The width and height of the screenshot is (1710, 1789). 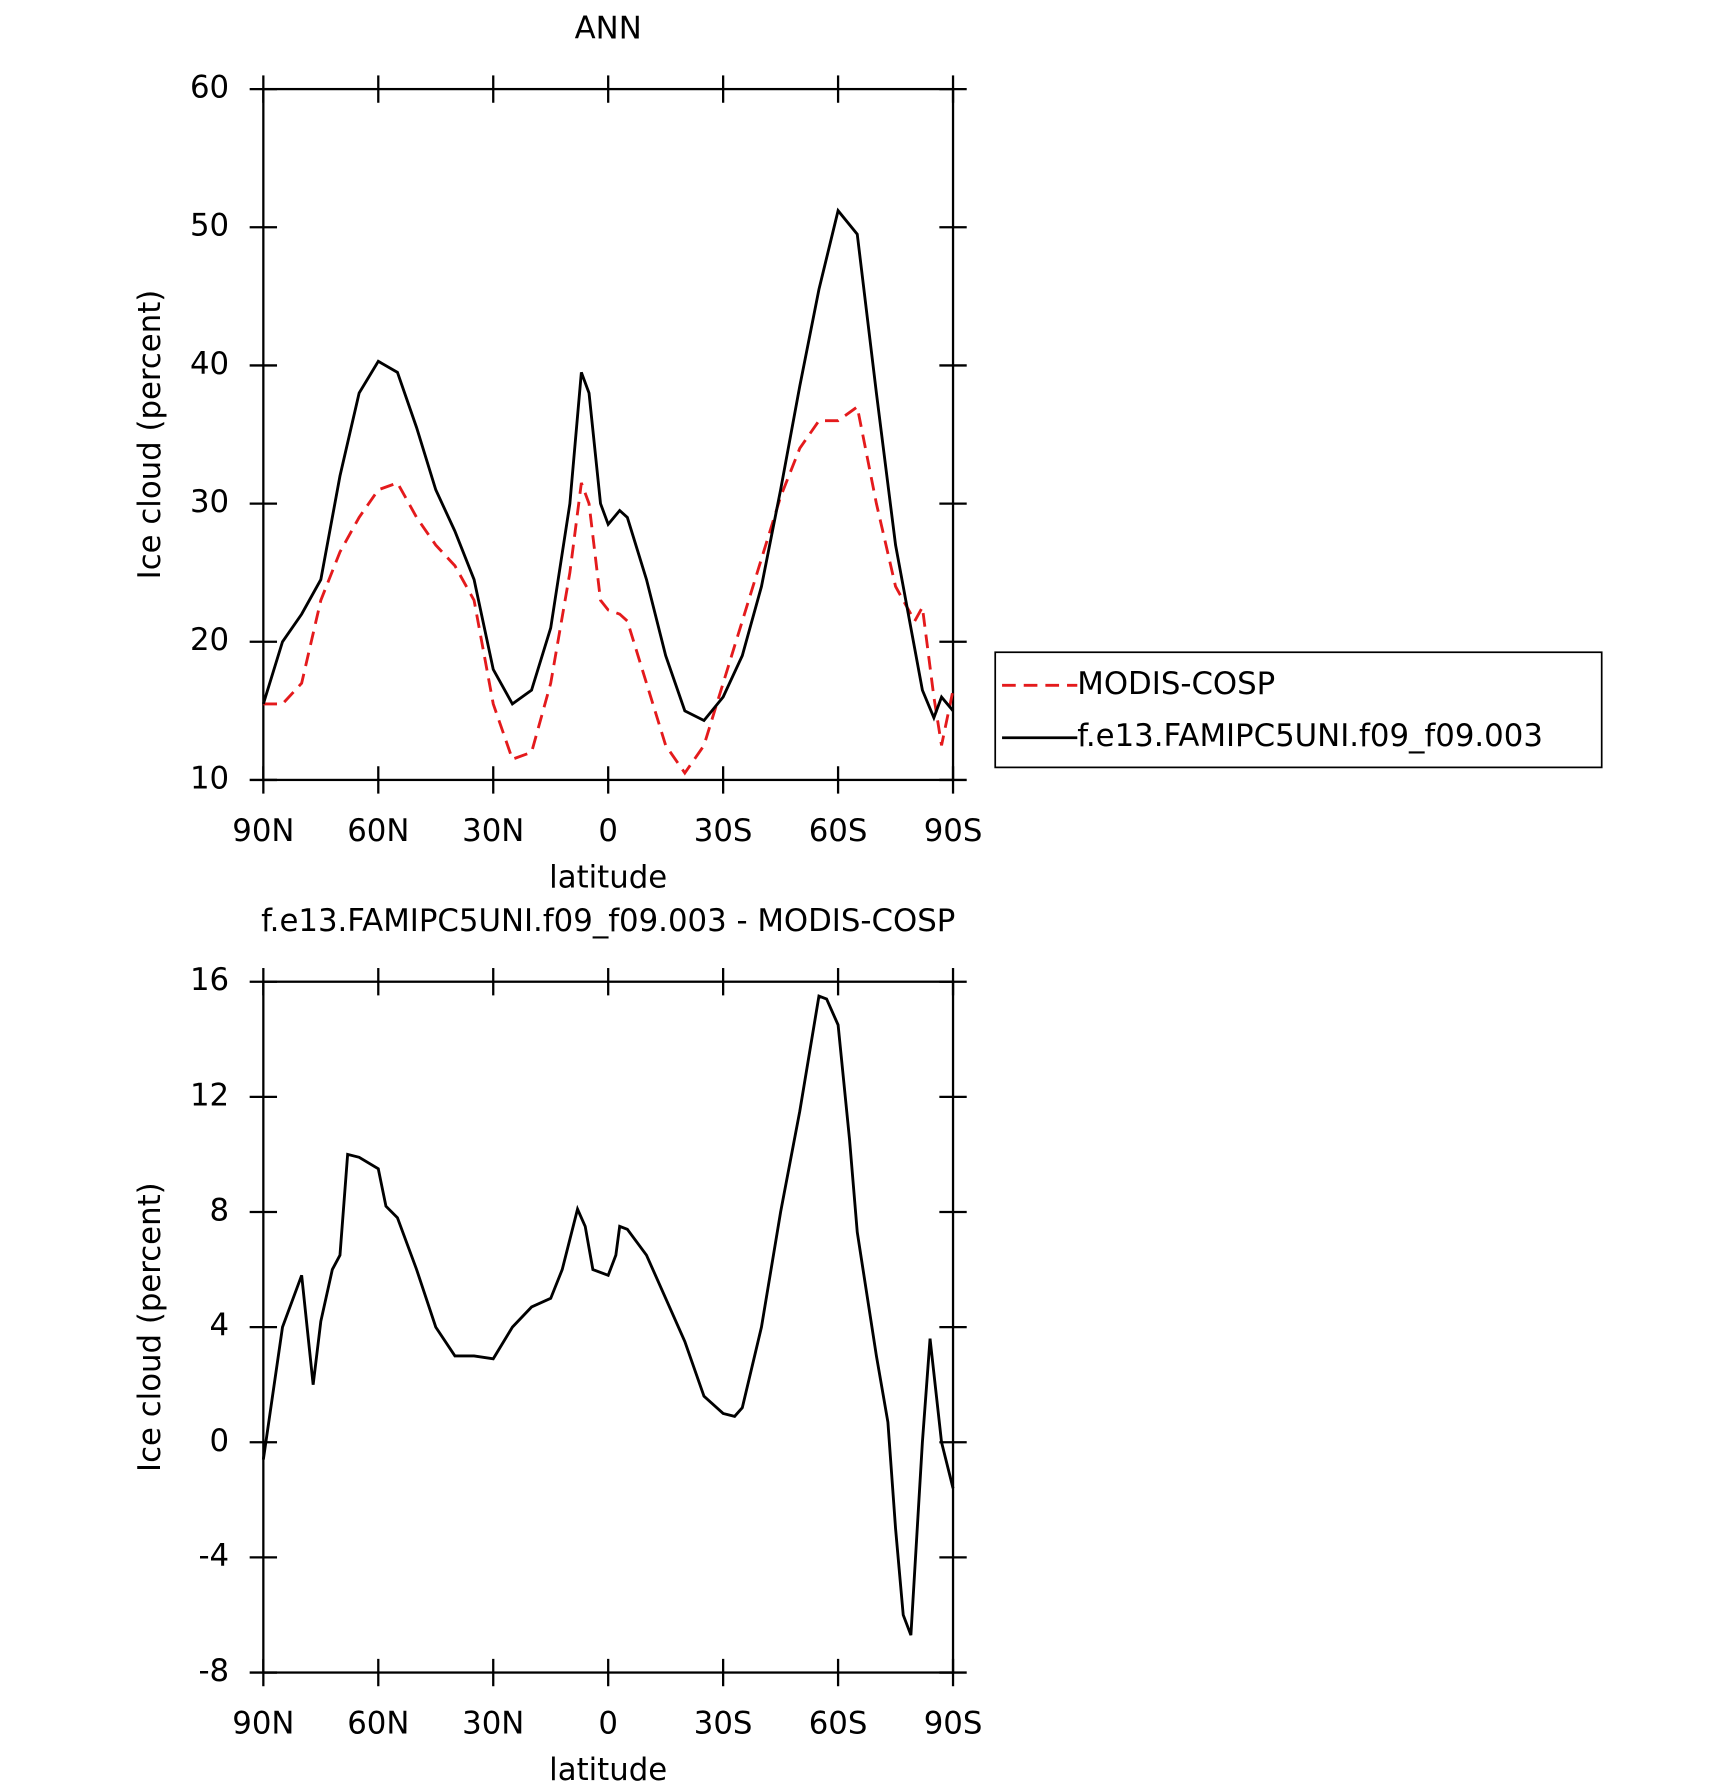 I want to click on y-tick-label: 50, so click(x=209, y=226).